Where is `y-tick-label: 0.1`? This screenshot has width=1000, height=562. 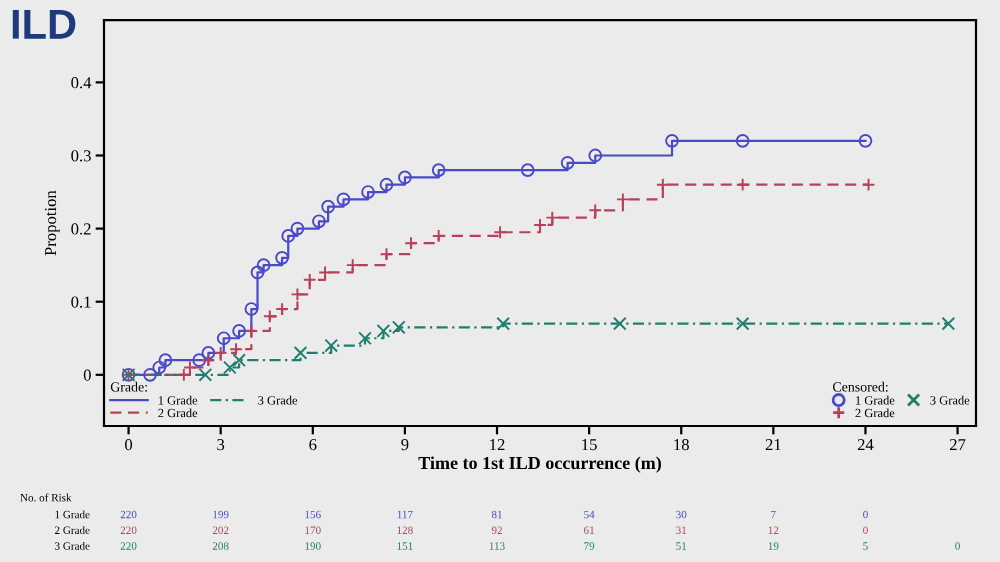
y-tick-label: 0.1 is located at coordinates (81, 302).